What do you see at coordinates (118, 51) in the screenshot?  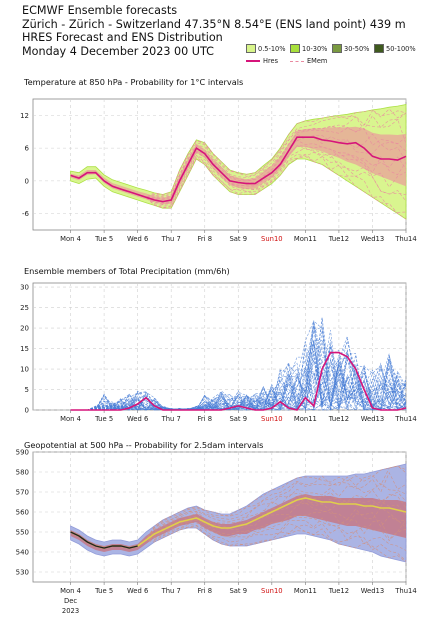 I see `header-date: Monday 4 December 2023 00 UTC` at bounding box center [118, 51].